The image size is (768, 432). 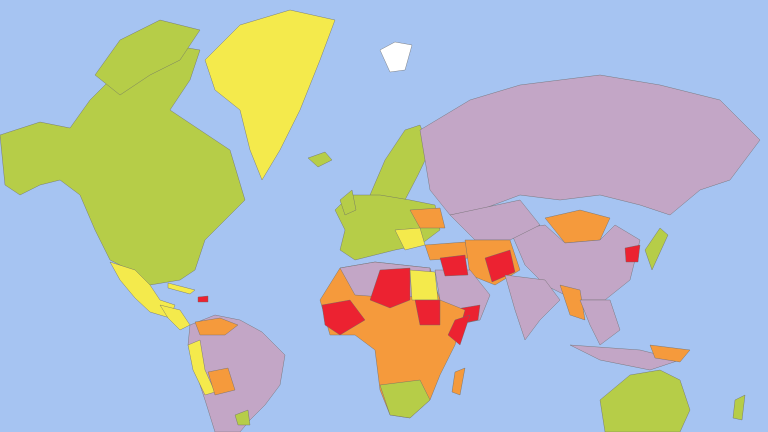 What do you see at coordinates (396, 57) in the screenshot?
I see `svalbard` at bounding box center [396, 57].